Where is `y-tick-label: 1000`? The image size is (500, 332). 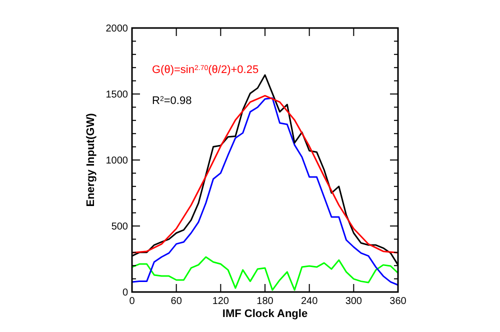
y-tick-label: 1000 is located at coordinates (117, 161).